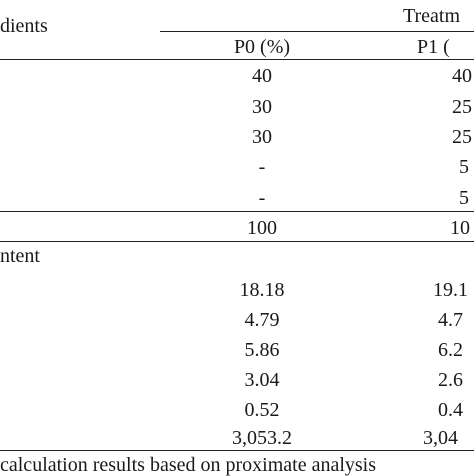  I want to click on header-p1: P1 (, so click(433, 47).